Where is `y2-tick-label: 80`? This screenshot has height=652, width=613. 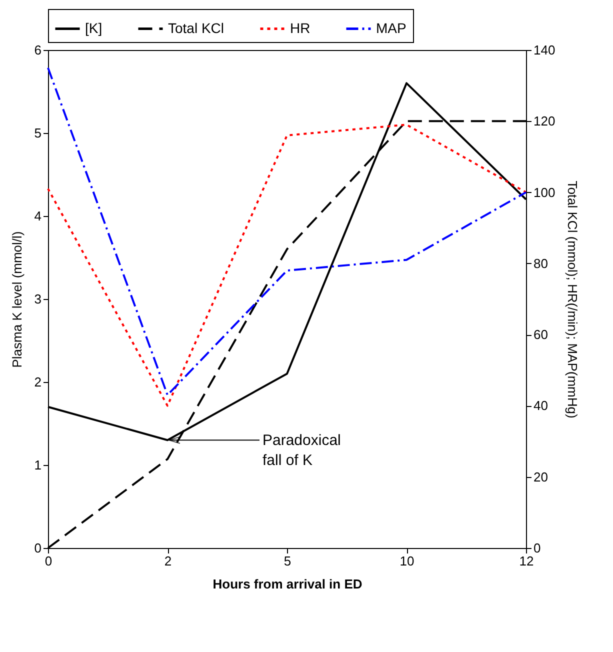 y2-tick-label: 80 is located at coordinates (541, 263).